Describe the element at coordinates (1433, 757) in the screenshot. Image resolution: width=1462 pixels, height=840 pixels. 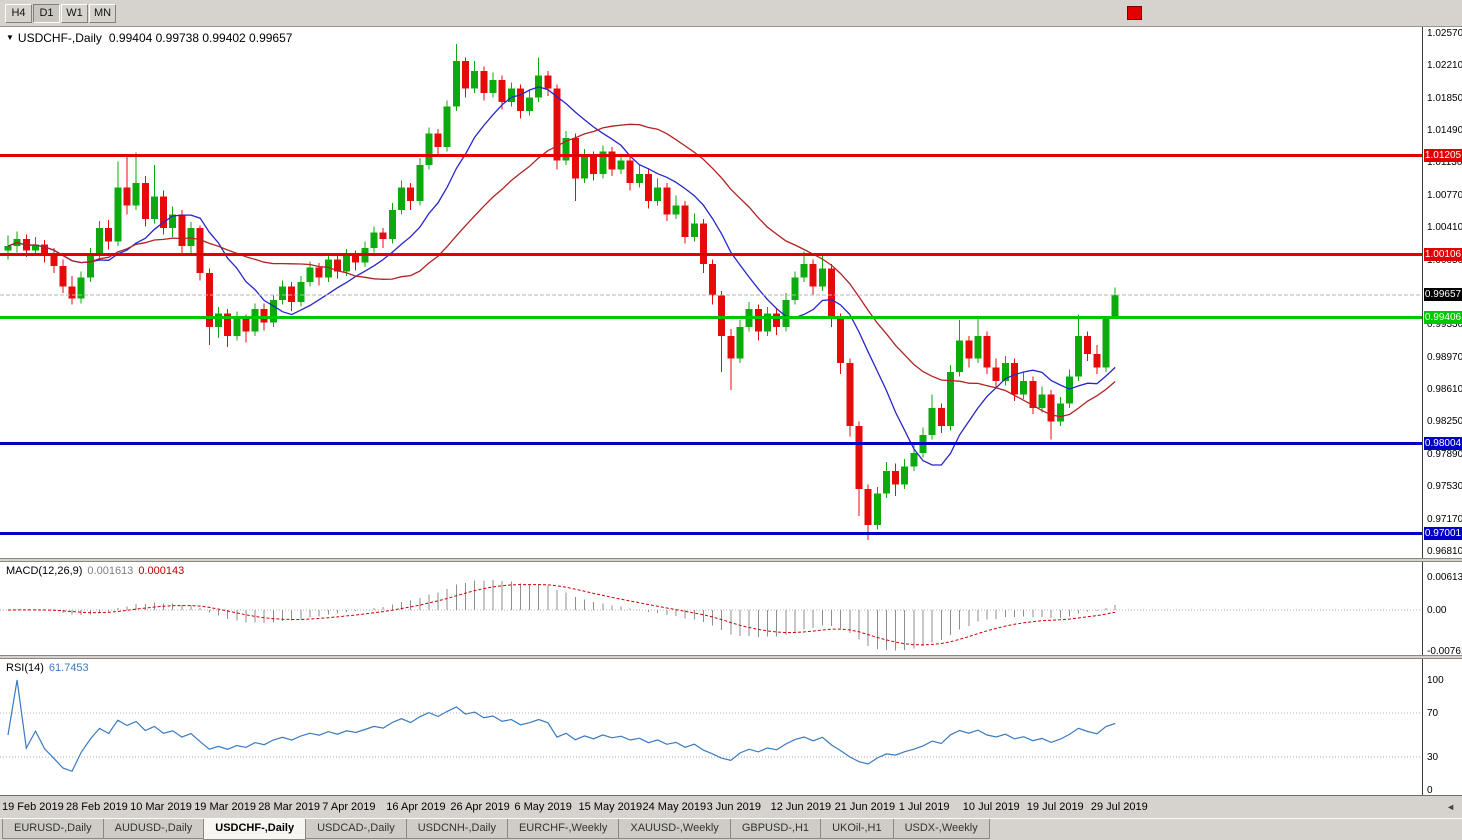
I see `indicator-tick-label: 30` at that location.